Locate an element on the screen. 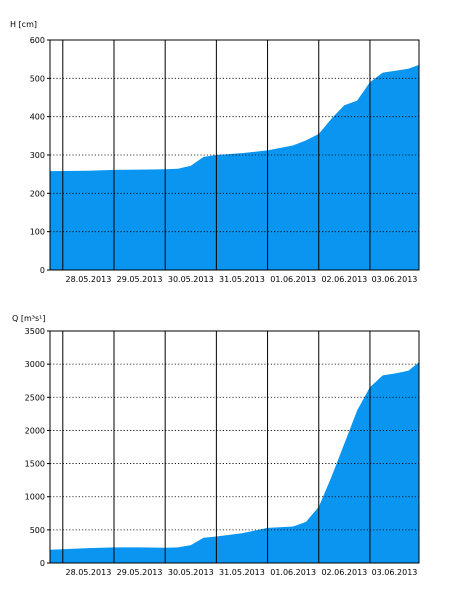 Image resolution: width=450 pixels, height=604 pixels. y-axis-title: Q [m³s¹] is located at coordinates (28, 318).